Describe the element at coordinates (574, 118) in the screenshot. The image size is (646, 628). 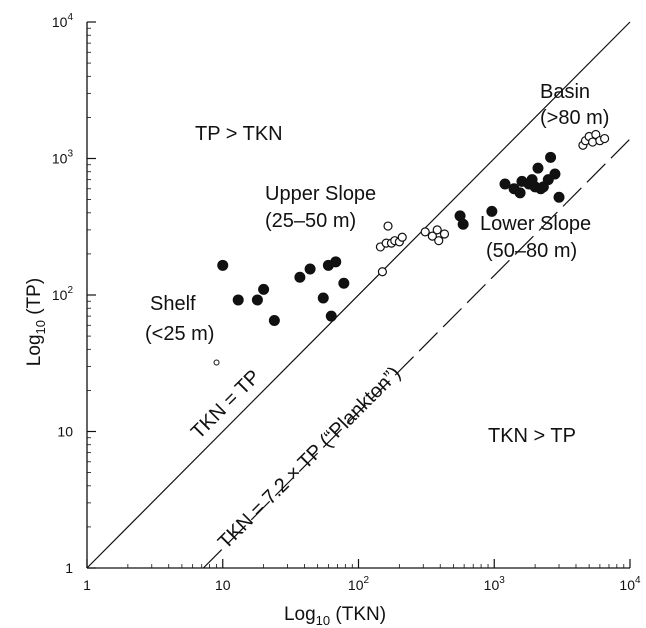
I see `group-label-basin-depth: (>80 m)` at that location.